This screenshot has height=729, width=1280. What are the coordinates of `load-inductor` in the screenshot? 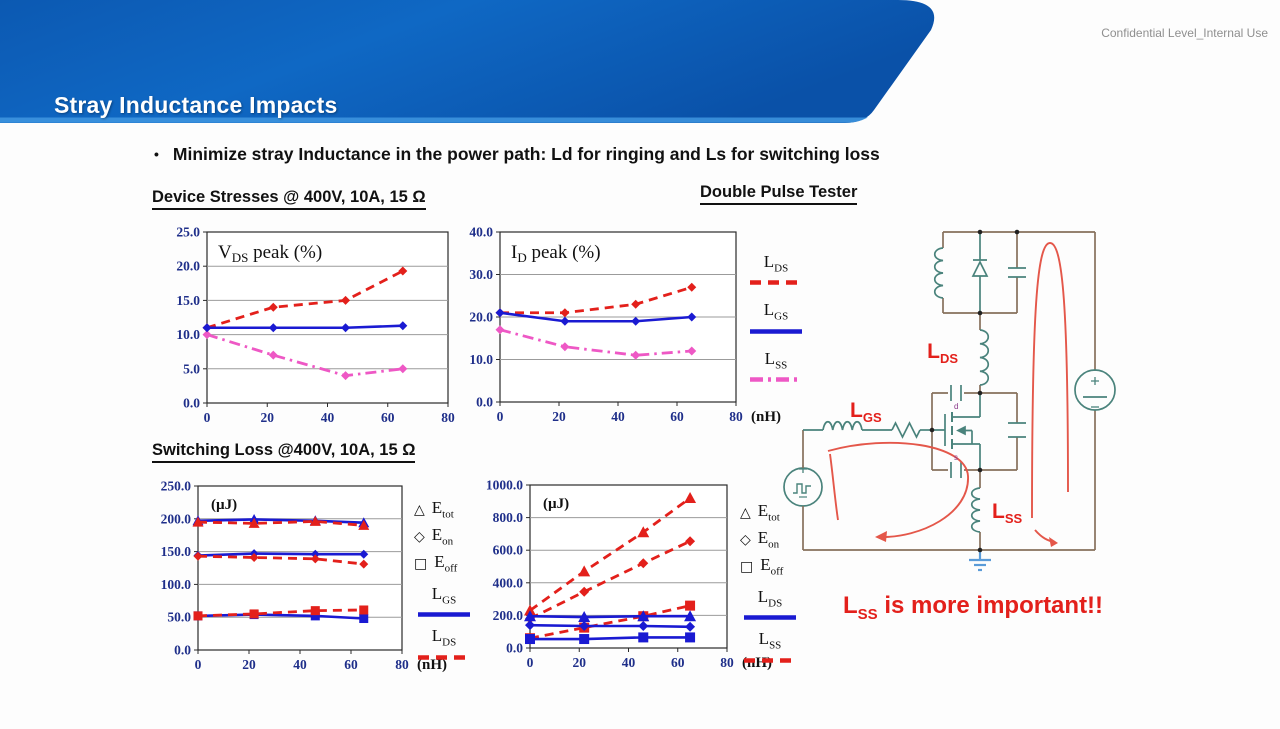 It's located at (938, 273).